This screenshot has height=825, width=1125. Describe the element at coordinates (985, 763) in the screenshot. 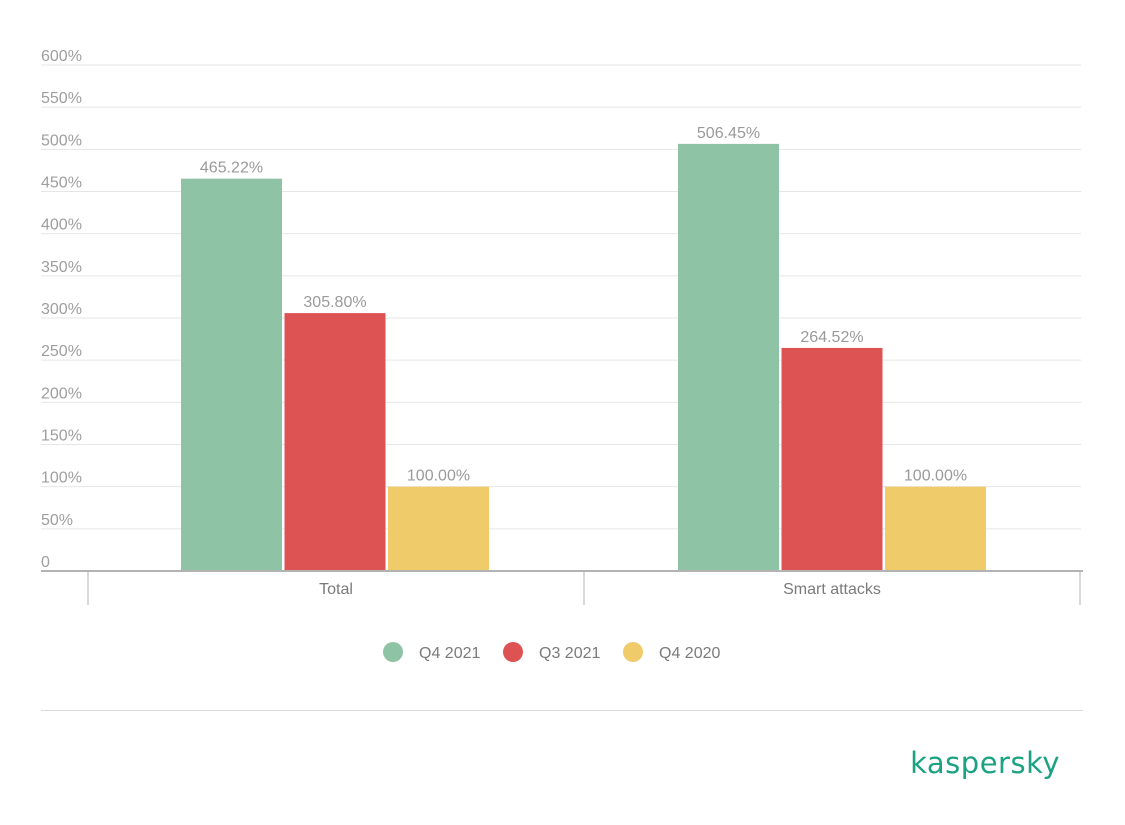

I see `kaspersky-logo: kaspersky` at that location.